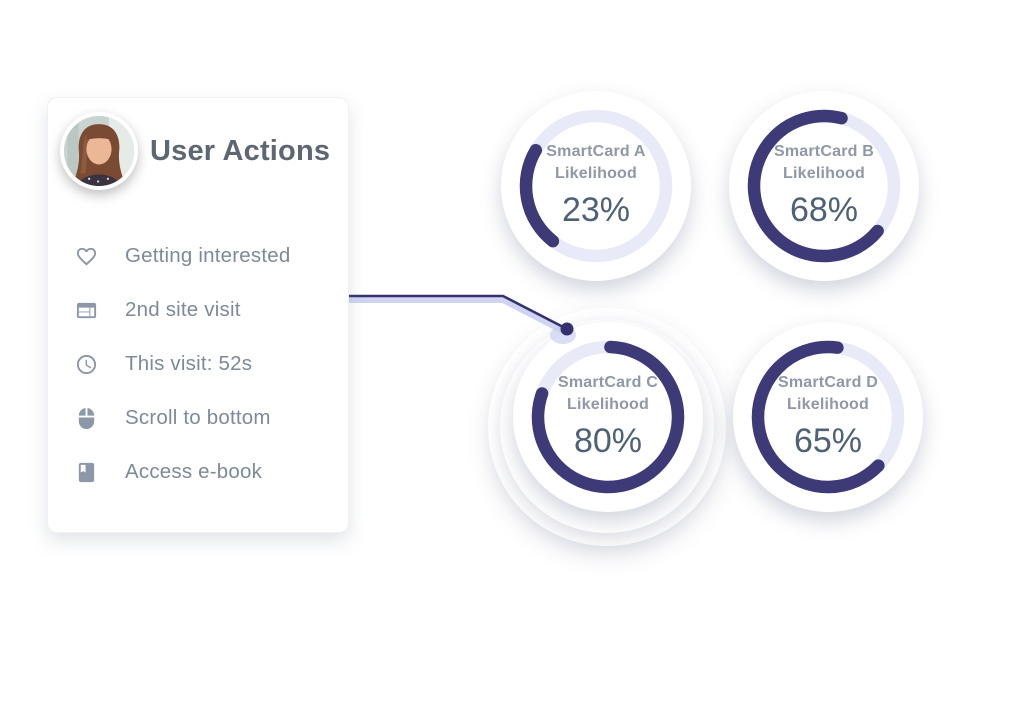 This screenshot has height=701, width=1024. Describe the element at coordinates (194, 471) in the screenshot. I see `action-label: Access e-book` at that location.